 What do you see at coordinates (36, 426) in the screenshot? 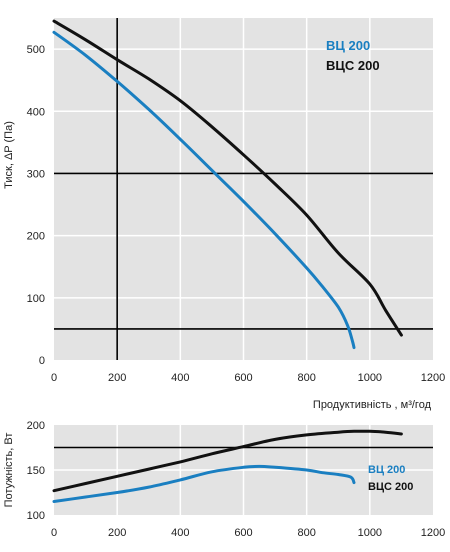
I see `power-y-tick-label: 200` at bounding box center [36, 426].